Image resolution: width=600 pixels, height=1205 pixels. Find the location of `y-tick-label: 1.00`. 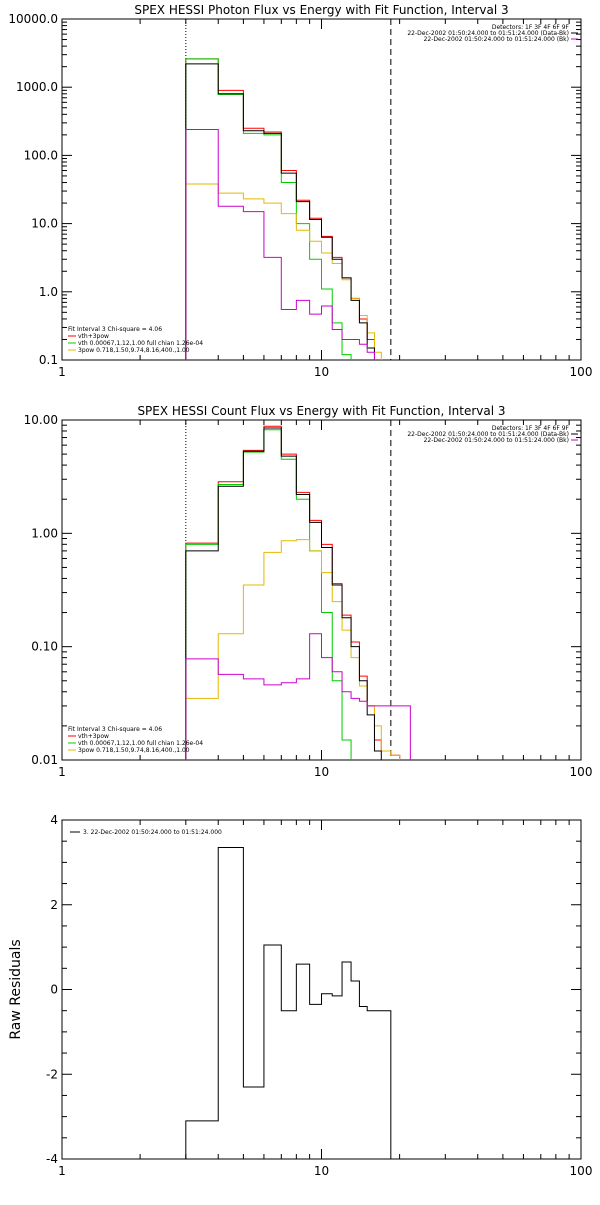

y-tick-label: 1.00 is located at coordinates (44, 533).